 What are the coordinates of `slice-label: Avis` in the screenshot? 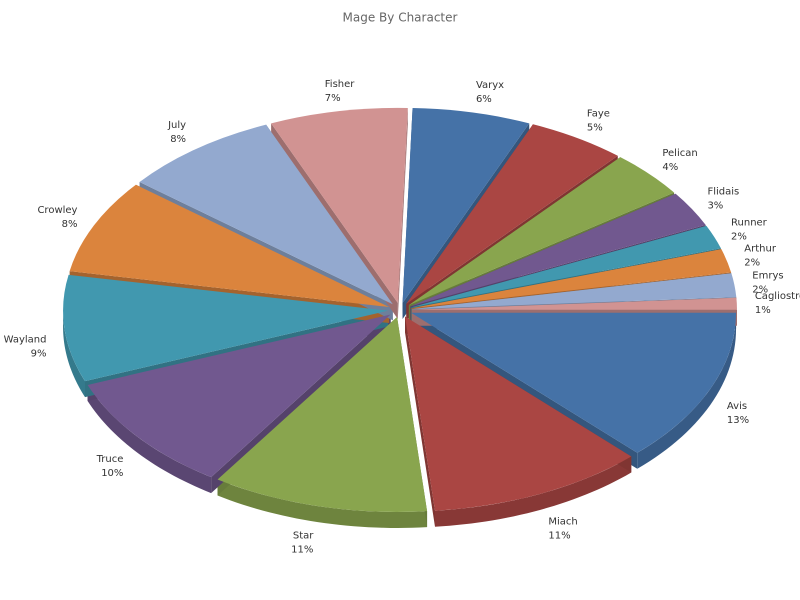 It's located at (737, 406).